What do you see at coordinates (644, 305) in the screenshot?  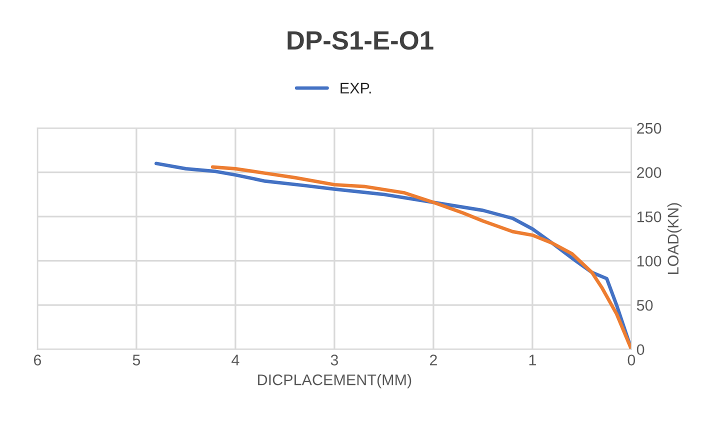 I see `y-tick-label: 50` at bounding box center [644, 305].